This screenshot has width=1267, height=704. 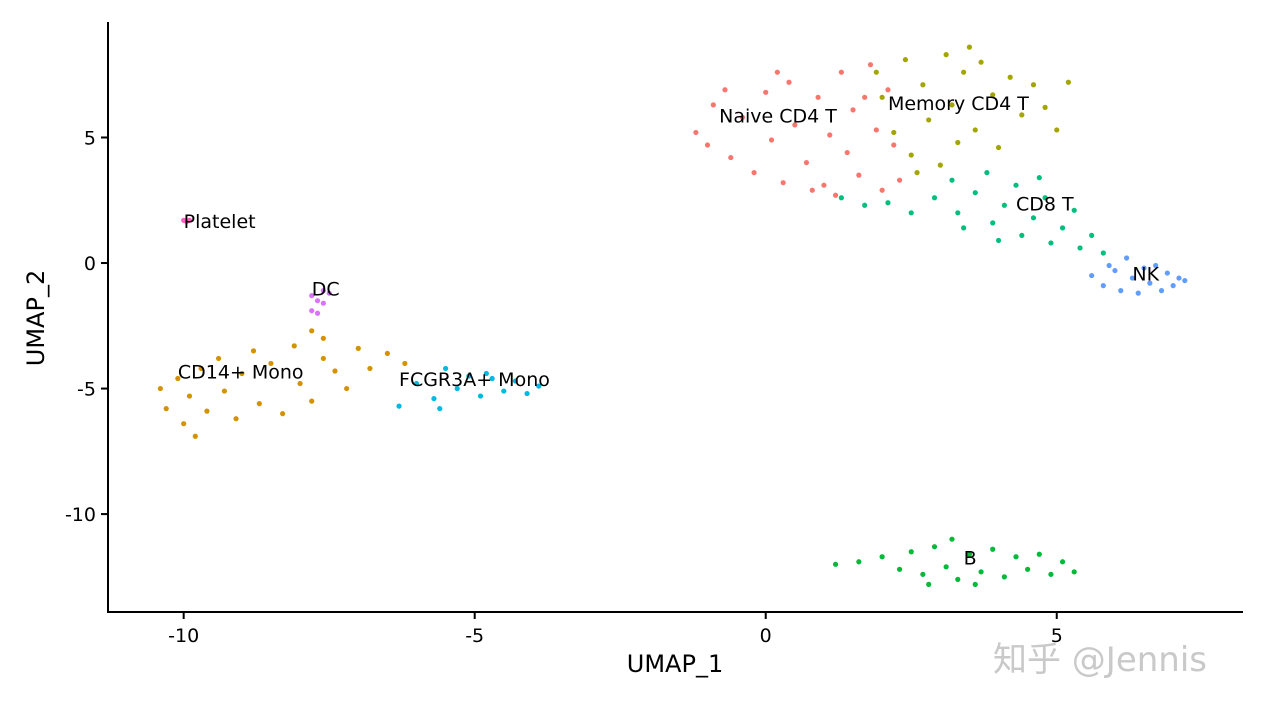 I want to click on cluster-label-dc: DC, so click(x=326, y=290).